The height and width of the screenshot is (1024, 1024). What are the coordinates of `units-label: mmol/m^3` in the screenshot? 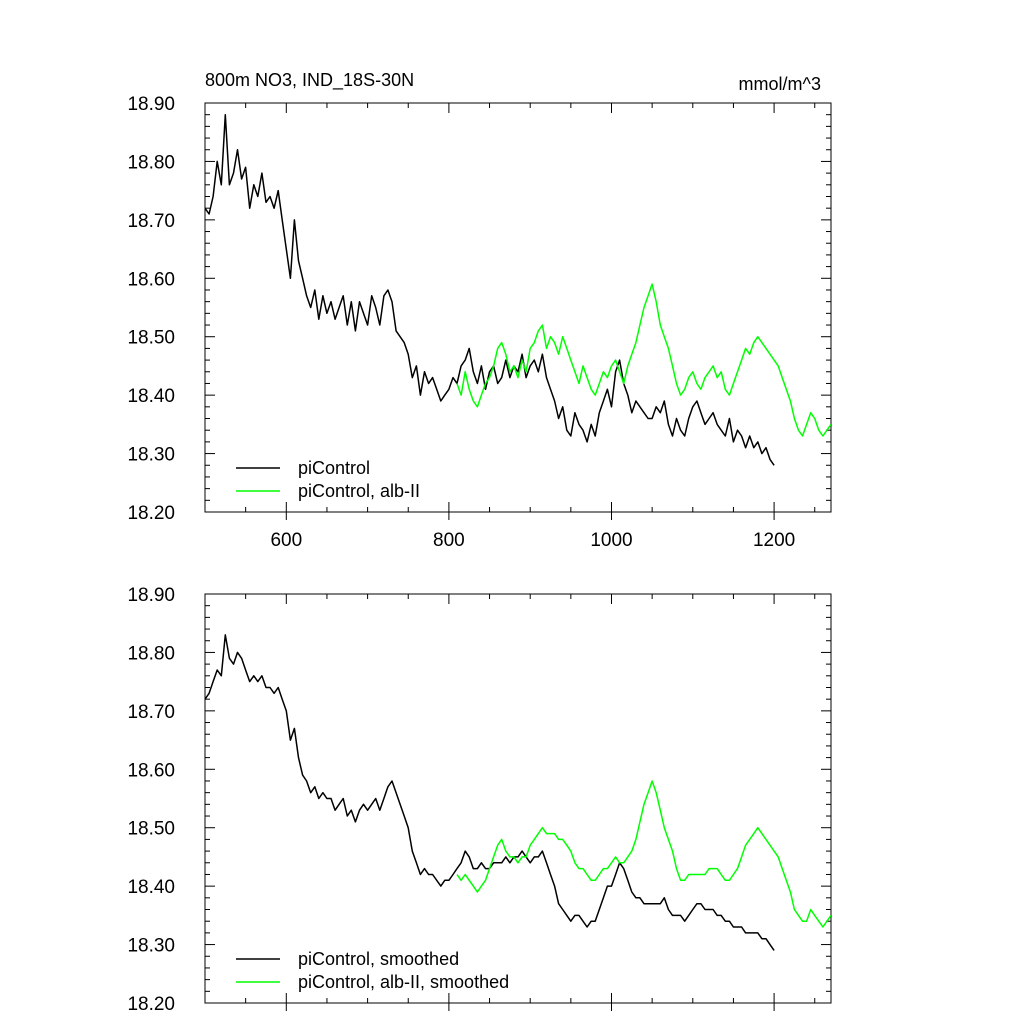 It's located at (780, 84).